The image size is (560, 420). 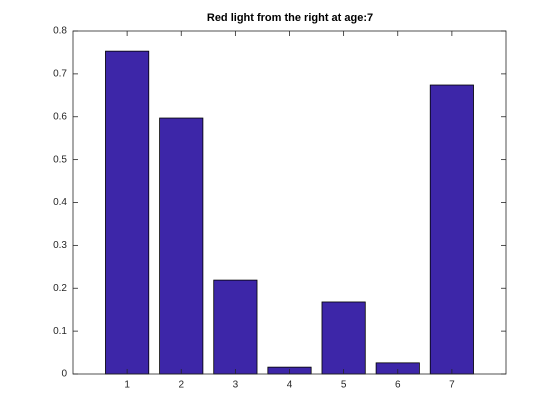 I want to click on x-tick-label: 3, so click(x=236, y=385).